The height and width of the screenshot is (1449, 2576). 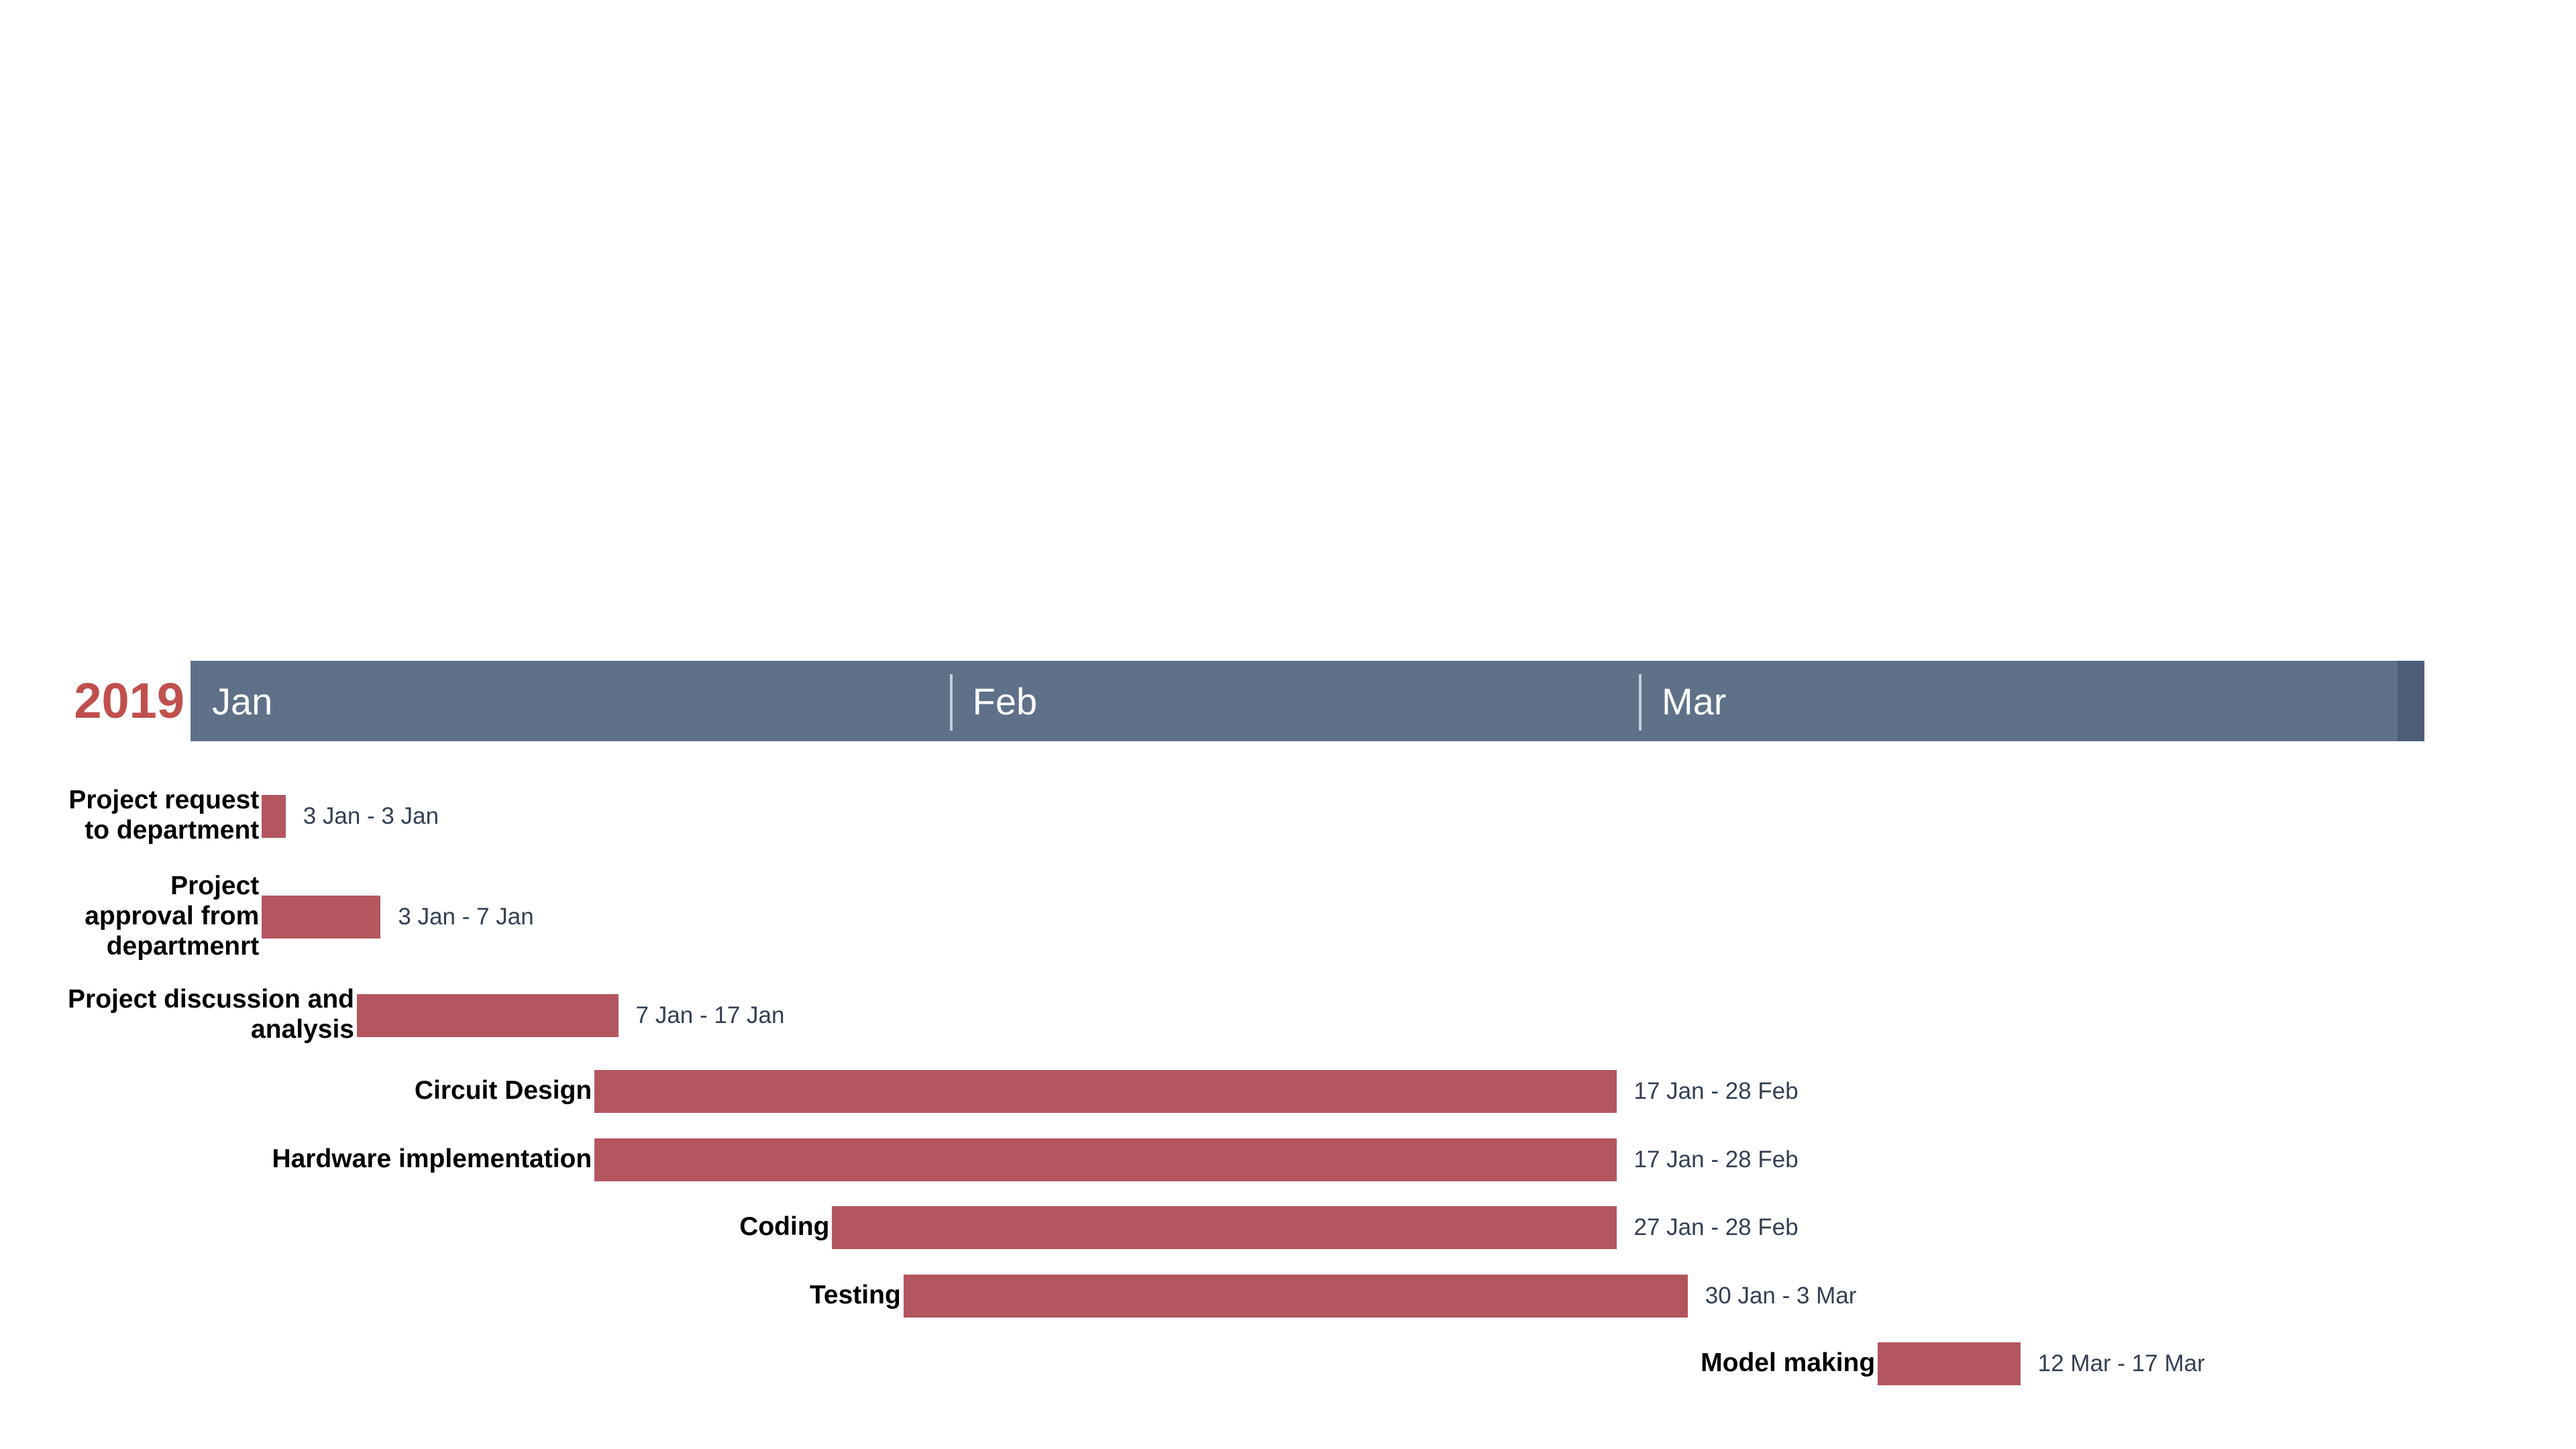 What do you see at coordinates (2411, 701) in the screenshot?
I see `month-header-end-cap` at bounding box center [2411, 701].